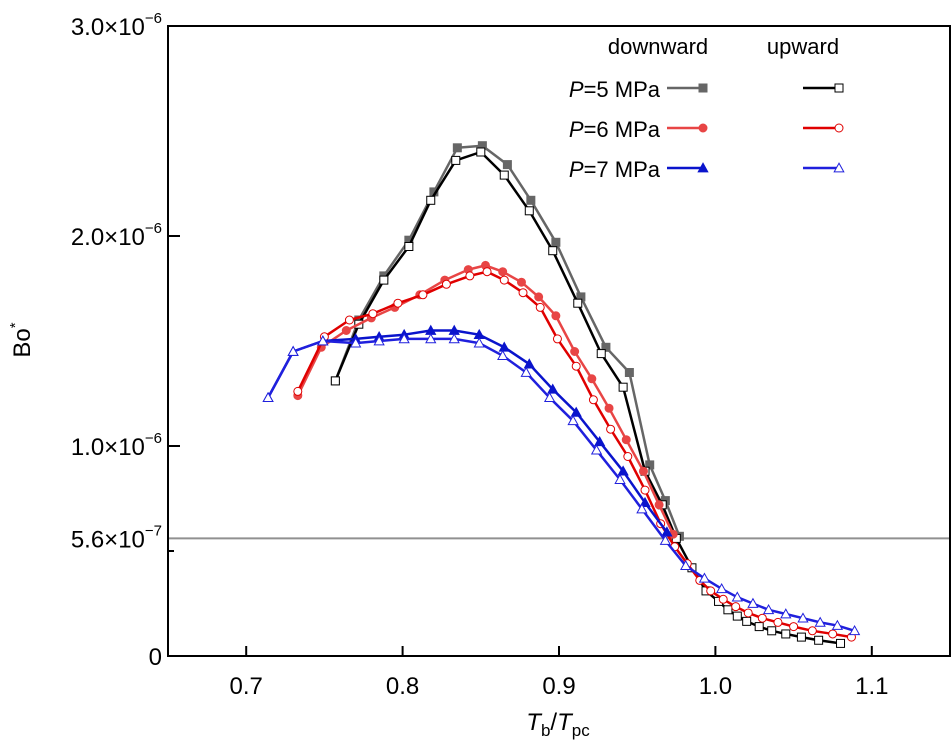 This screenshot has width=952, height=744. Describe the element at coordinates (558, 686) in the screenshot. I see `x-tick-label: 0.9` at that location.